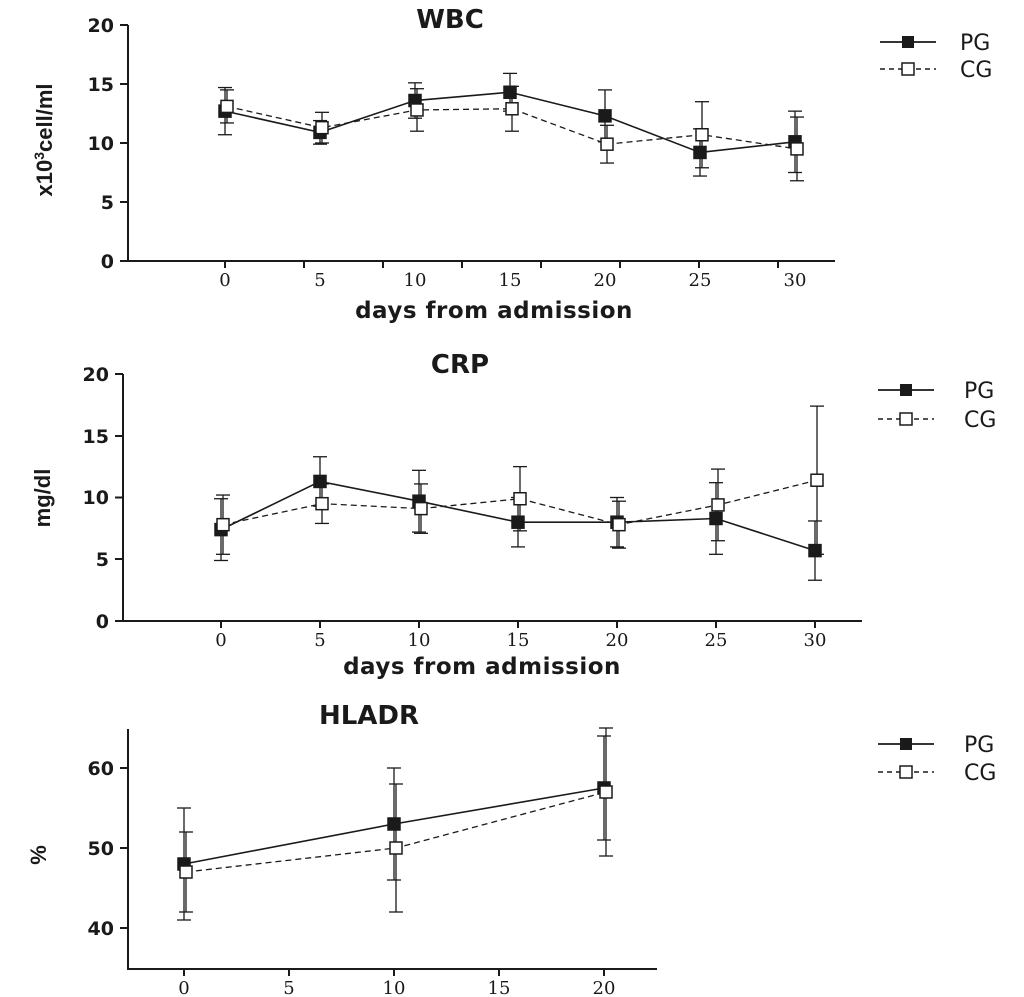 The image size is (1024, 997). I want to click on hladr-ytick-label: 40, so click(101, 929).